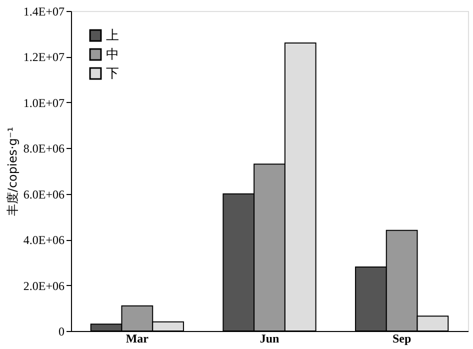  Describe the element at coordinates (43, 11) in the screenshot. I see `y-tick-label: 1.4E+07` at that location.